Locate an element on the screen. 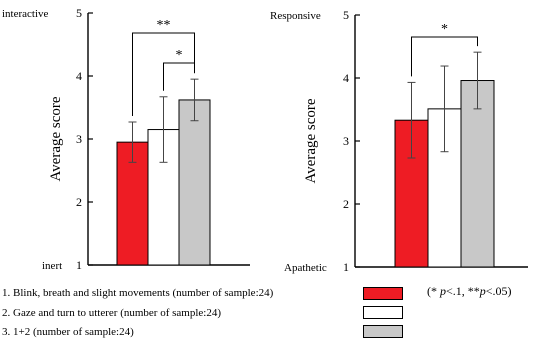  axis-top-label: Responsive is located at coordinates (295, 16).